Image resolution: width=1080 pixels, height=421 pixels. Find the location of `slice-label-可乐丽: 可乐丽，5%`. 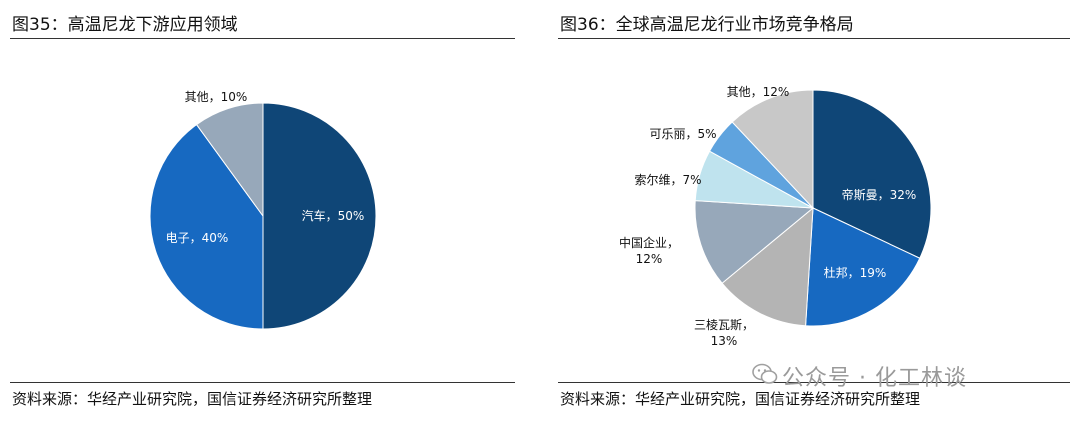

slice-label-可乐丽: 可乐丽，5% is located at coordinates (682, 134).